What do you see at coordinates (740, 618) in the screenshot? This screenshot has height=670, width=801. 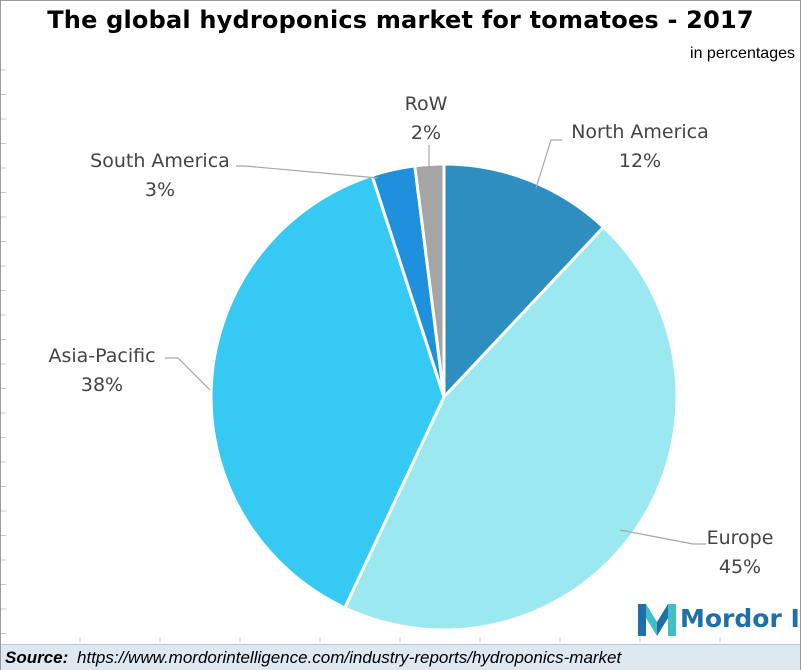 I see `logo-text: Mordor I` at bounding box center [740, 618].